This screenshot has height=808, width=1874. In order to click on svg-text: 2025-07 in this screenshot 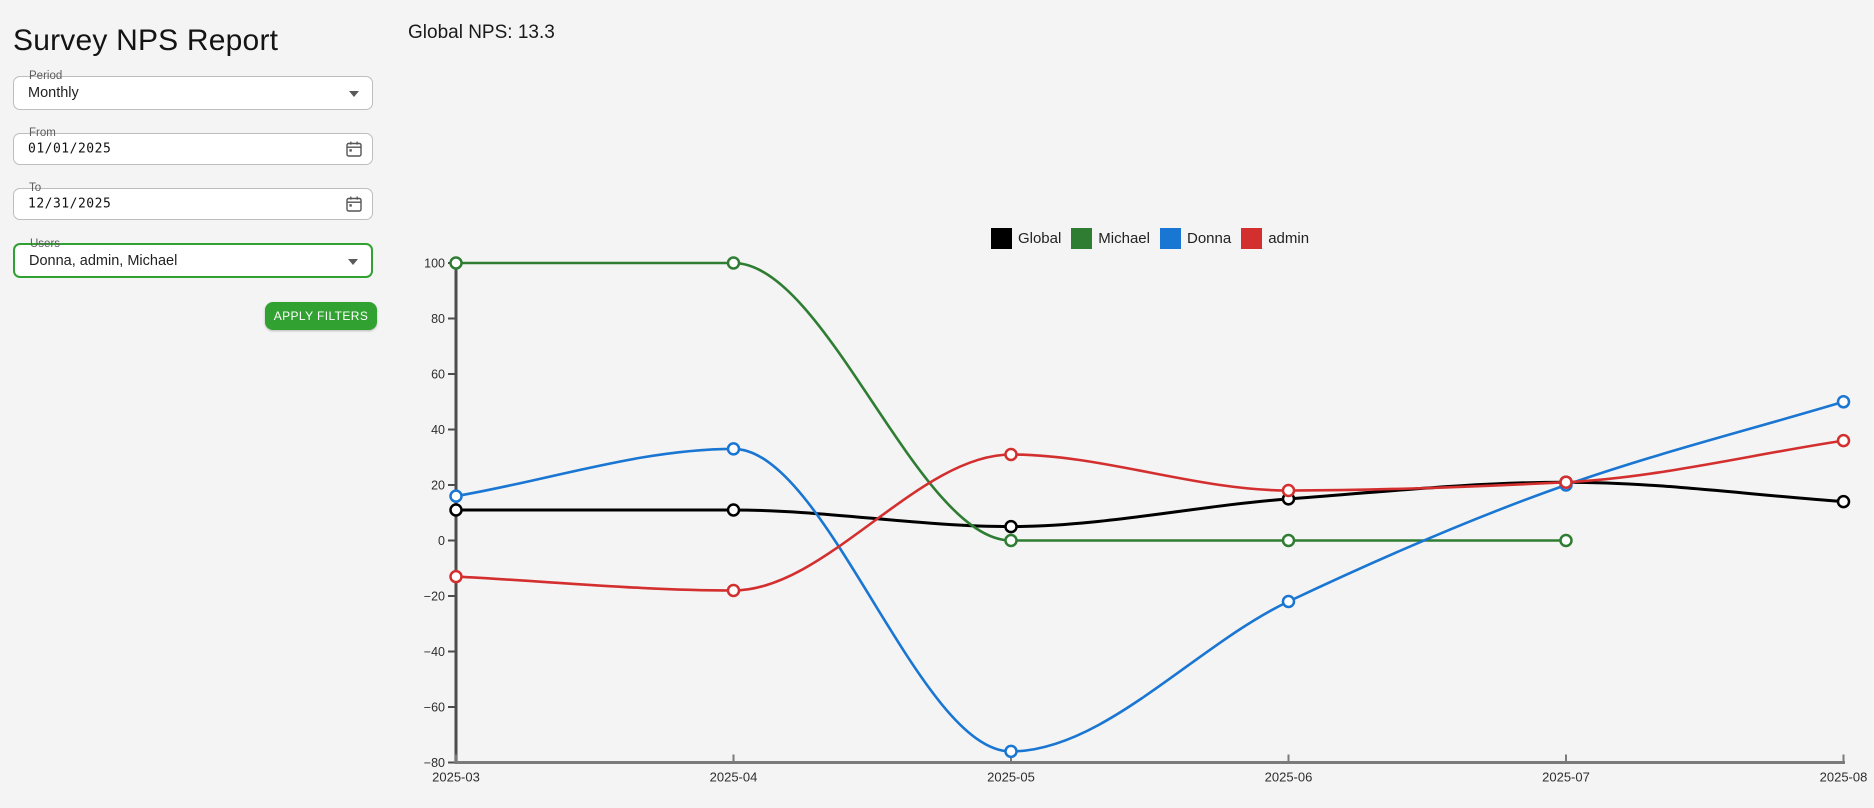, I will do `click(1566, 777)`.